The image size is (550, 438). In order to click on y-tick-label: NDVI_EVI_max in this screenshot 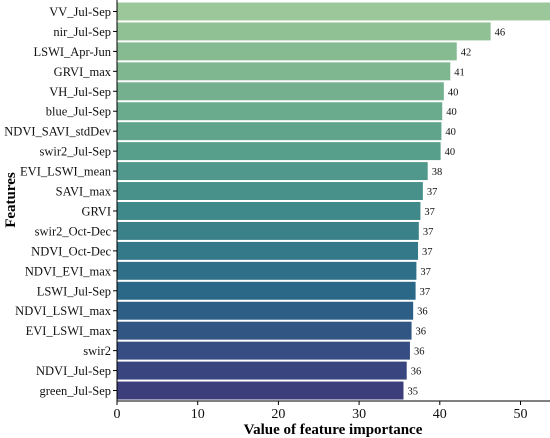, I will do `click(68, 271)`.